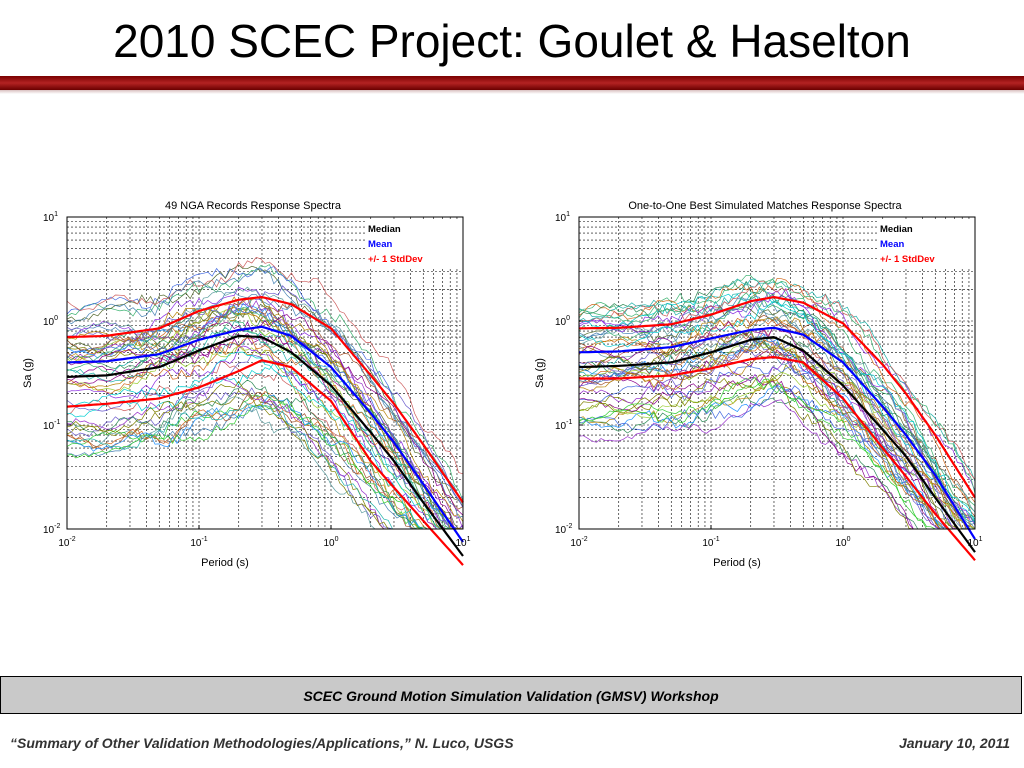 Image resolution: width=1024 pixels, height=768 pixels. What do you see at coordinates (253, 206) in the screenshot?
I see `chart-title: 49 NGA Records Response Spectra` at bounding box center [253, 206].